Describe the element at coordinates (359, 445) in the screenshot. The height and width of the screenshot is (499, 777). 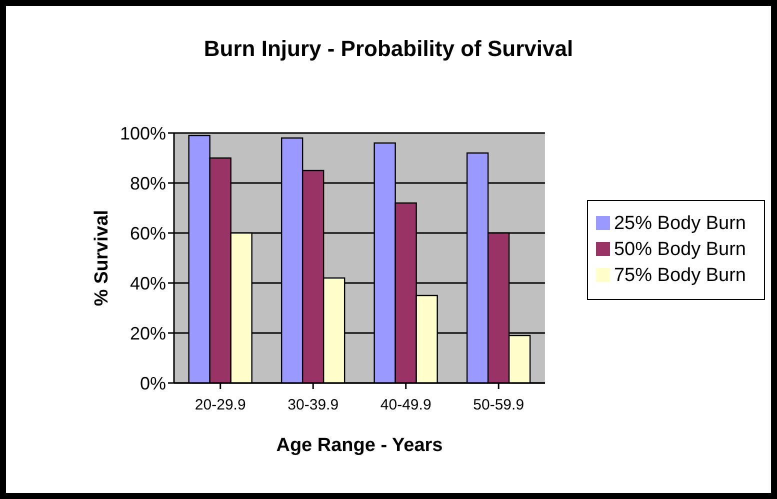
I see `x-axis-title: Age Range - Years` at that location.